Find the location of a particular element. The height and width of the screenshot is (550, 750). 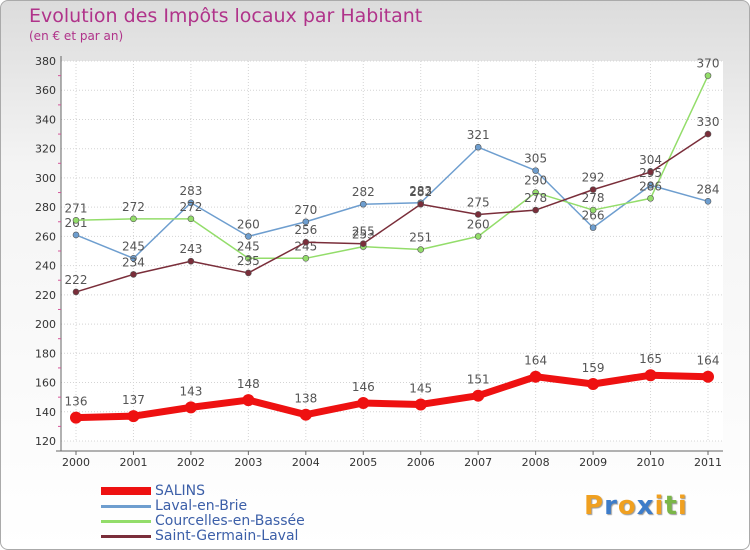

legend-item-saint-germain-laval: Saint-Germain-Laval is located at coordinates (203, 536).